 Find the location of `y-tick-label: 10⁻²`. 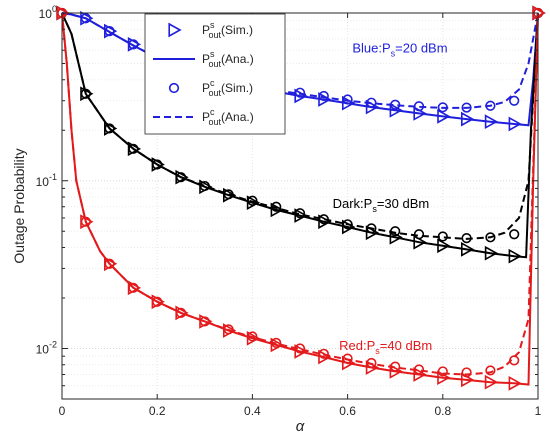

y-tick-label: 10⁻² is located at coordinates (46, 348).